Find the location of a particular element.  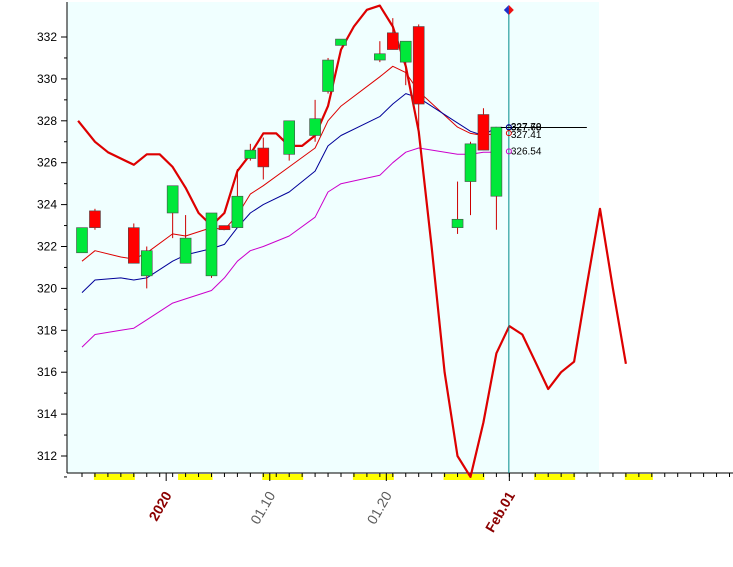

y-tick-label: 312 is located at coordinates (47, 456).